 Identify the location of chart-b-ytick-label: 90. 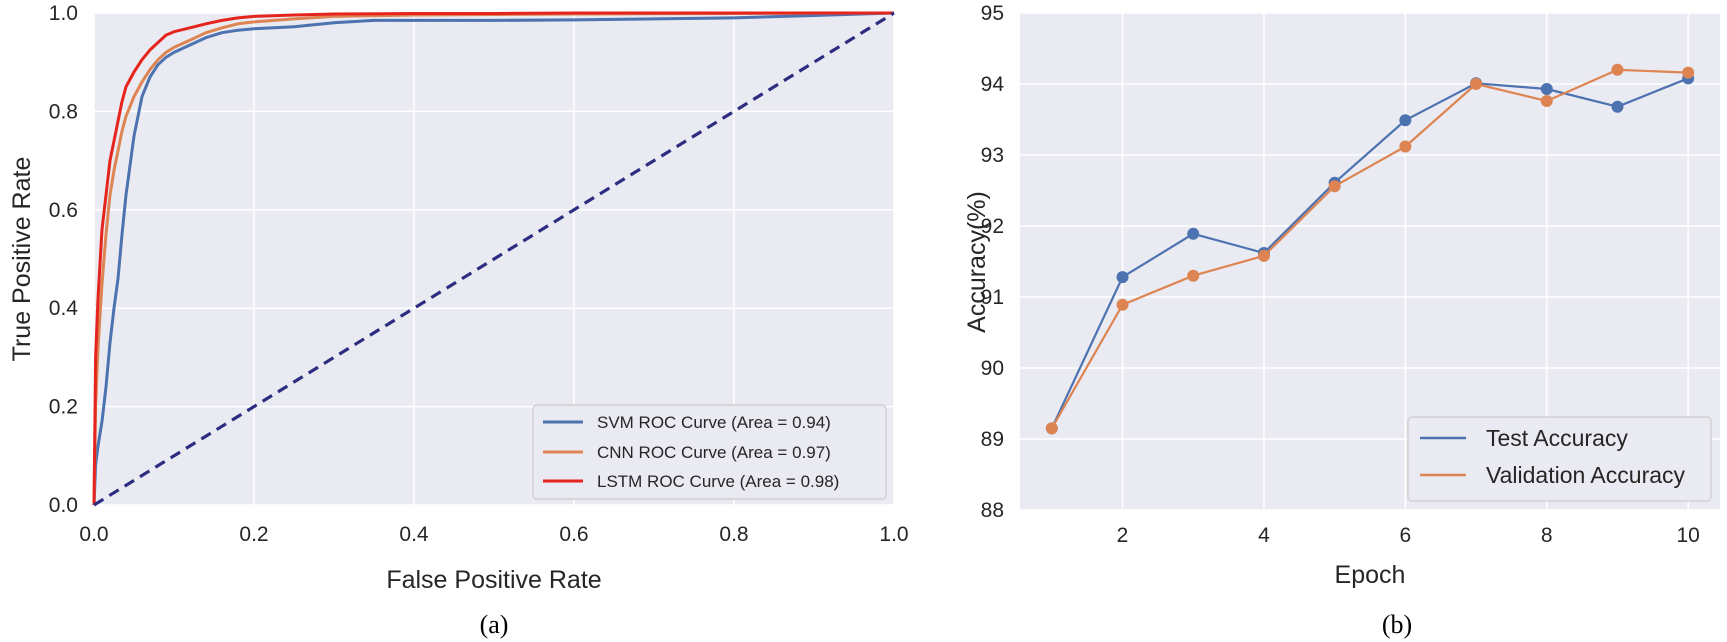
(992, 368).